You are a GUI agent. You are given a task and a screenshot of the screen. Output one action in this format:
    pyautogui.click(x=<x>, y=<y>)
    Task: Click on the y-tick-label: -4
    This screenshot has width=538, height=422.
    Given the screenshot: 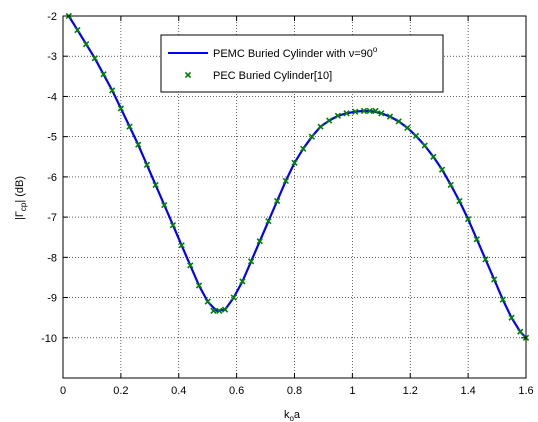 What is the action you would take?
    pyautogui.click(x=52, y=97)
    